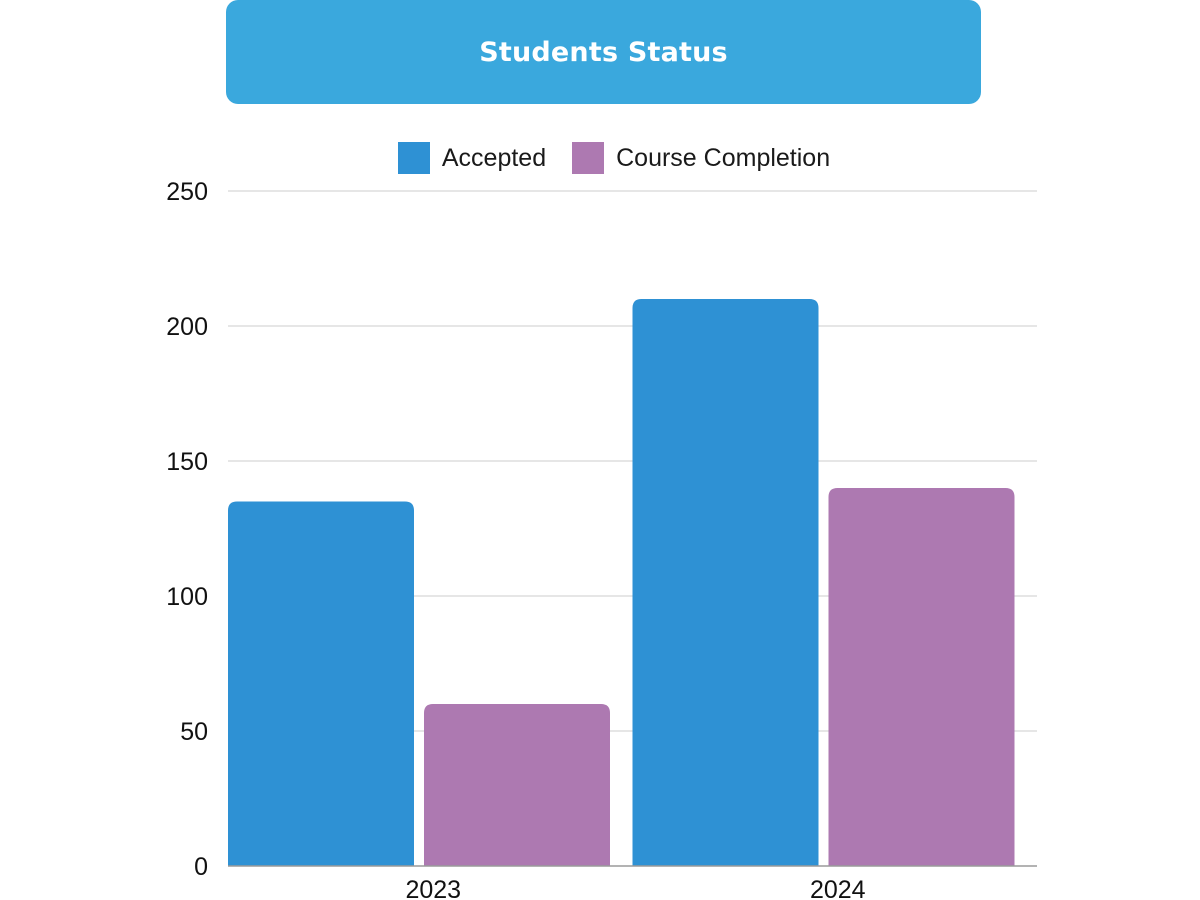  What do you see at coordinates (187, 192) in the screenshot?
I see `y-tick-label-250: 250` at bounding box center [187, 192].